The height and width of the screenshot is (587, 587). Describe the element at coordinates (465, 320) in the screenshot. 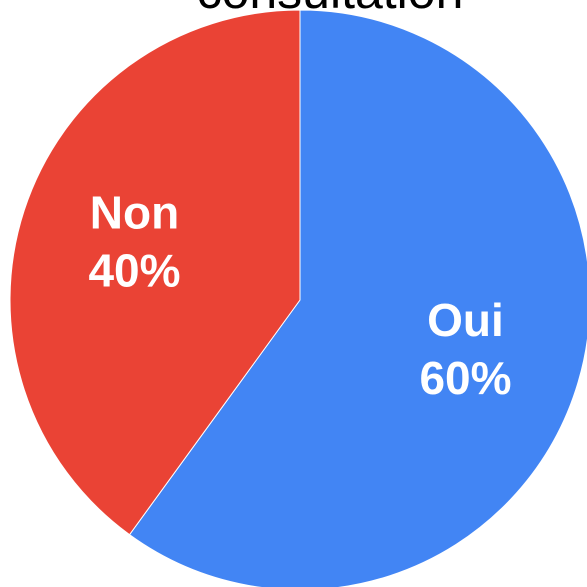

I see `slice-label: Oui` at that location.